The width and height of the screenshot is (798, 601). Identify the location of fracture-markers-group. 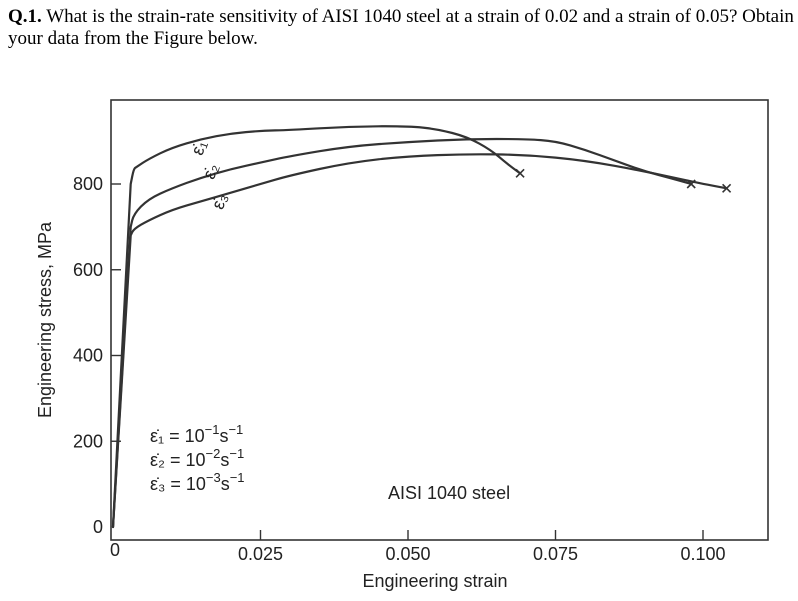
(623, 180).